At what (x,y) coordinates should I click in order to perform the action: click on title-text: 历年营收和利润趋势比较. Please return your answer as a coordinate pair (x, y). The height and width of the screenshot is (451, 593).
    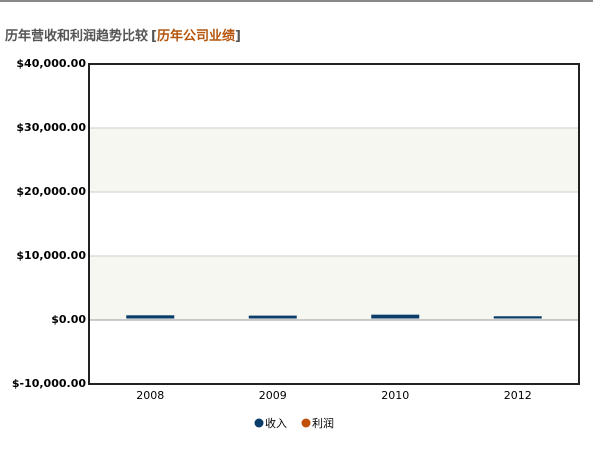
    Looking at the image, I should click on (76, 36).